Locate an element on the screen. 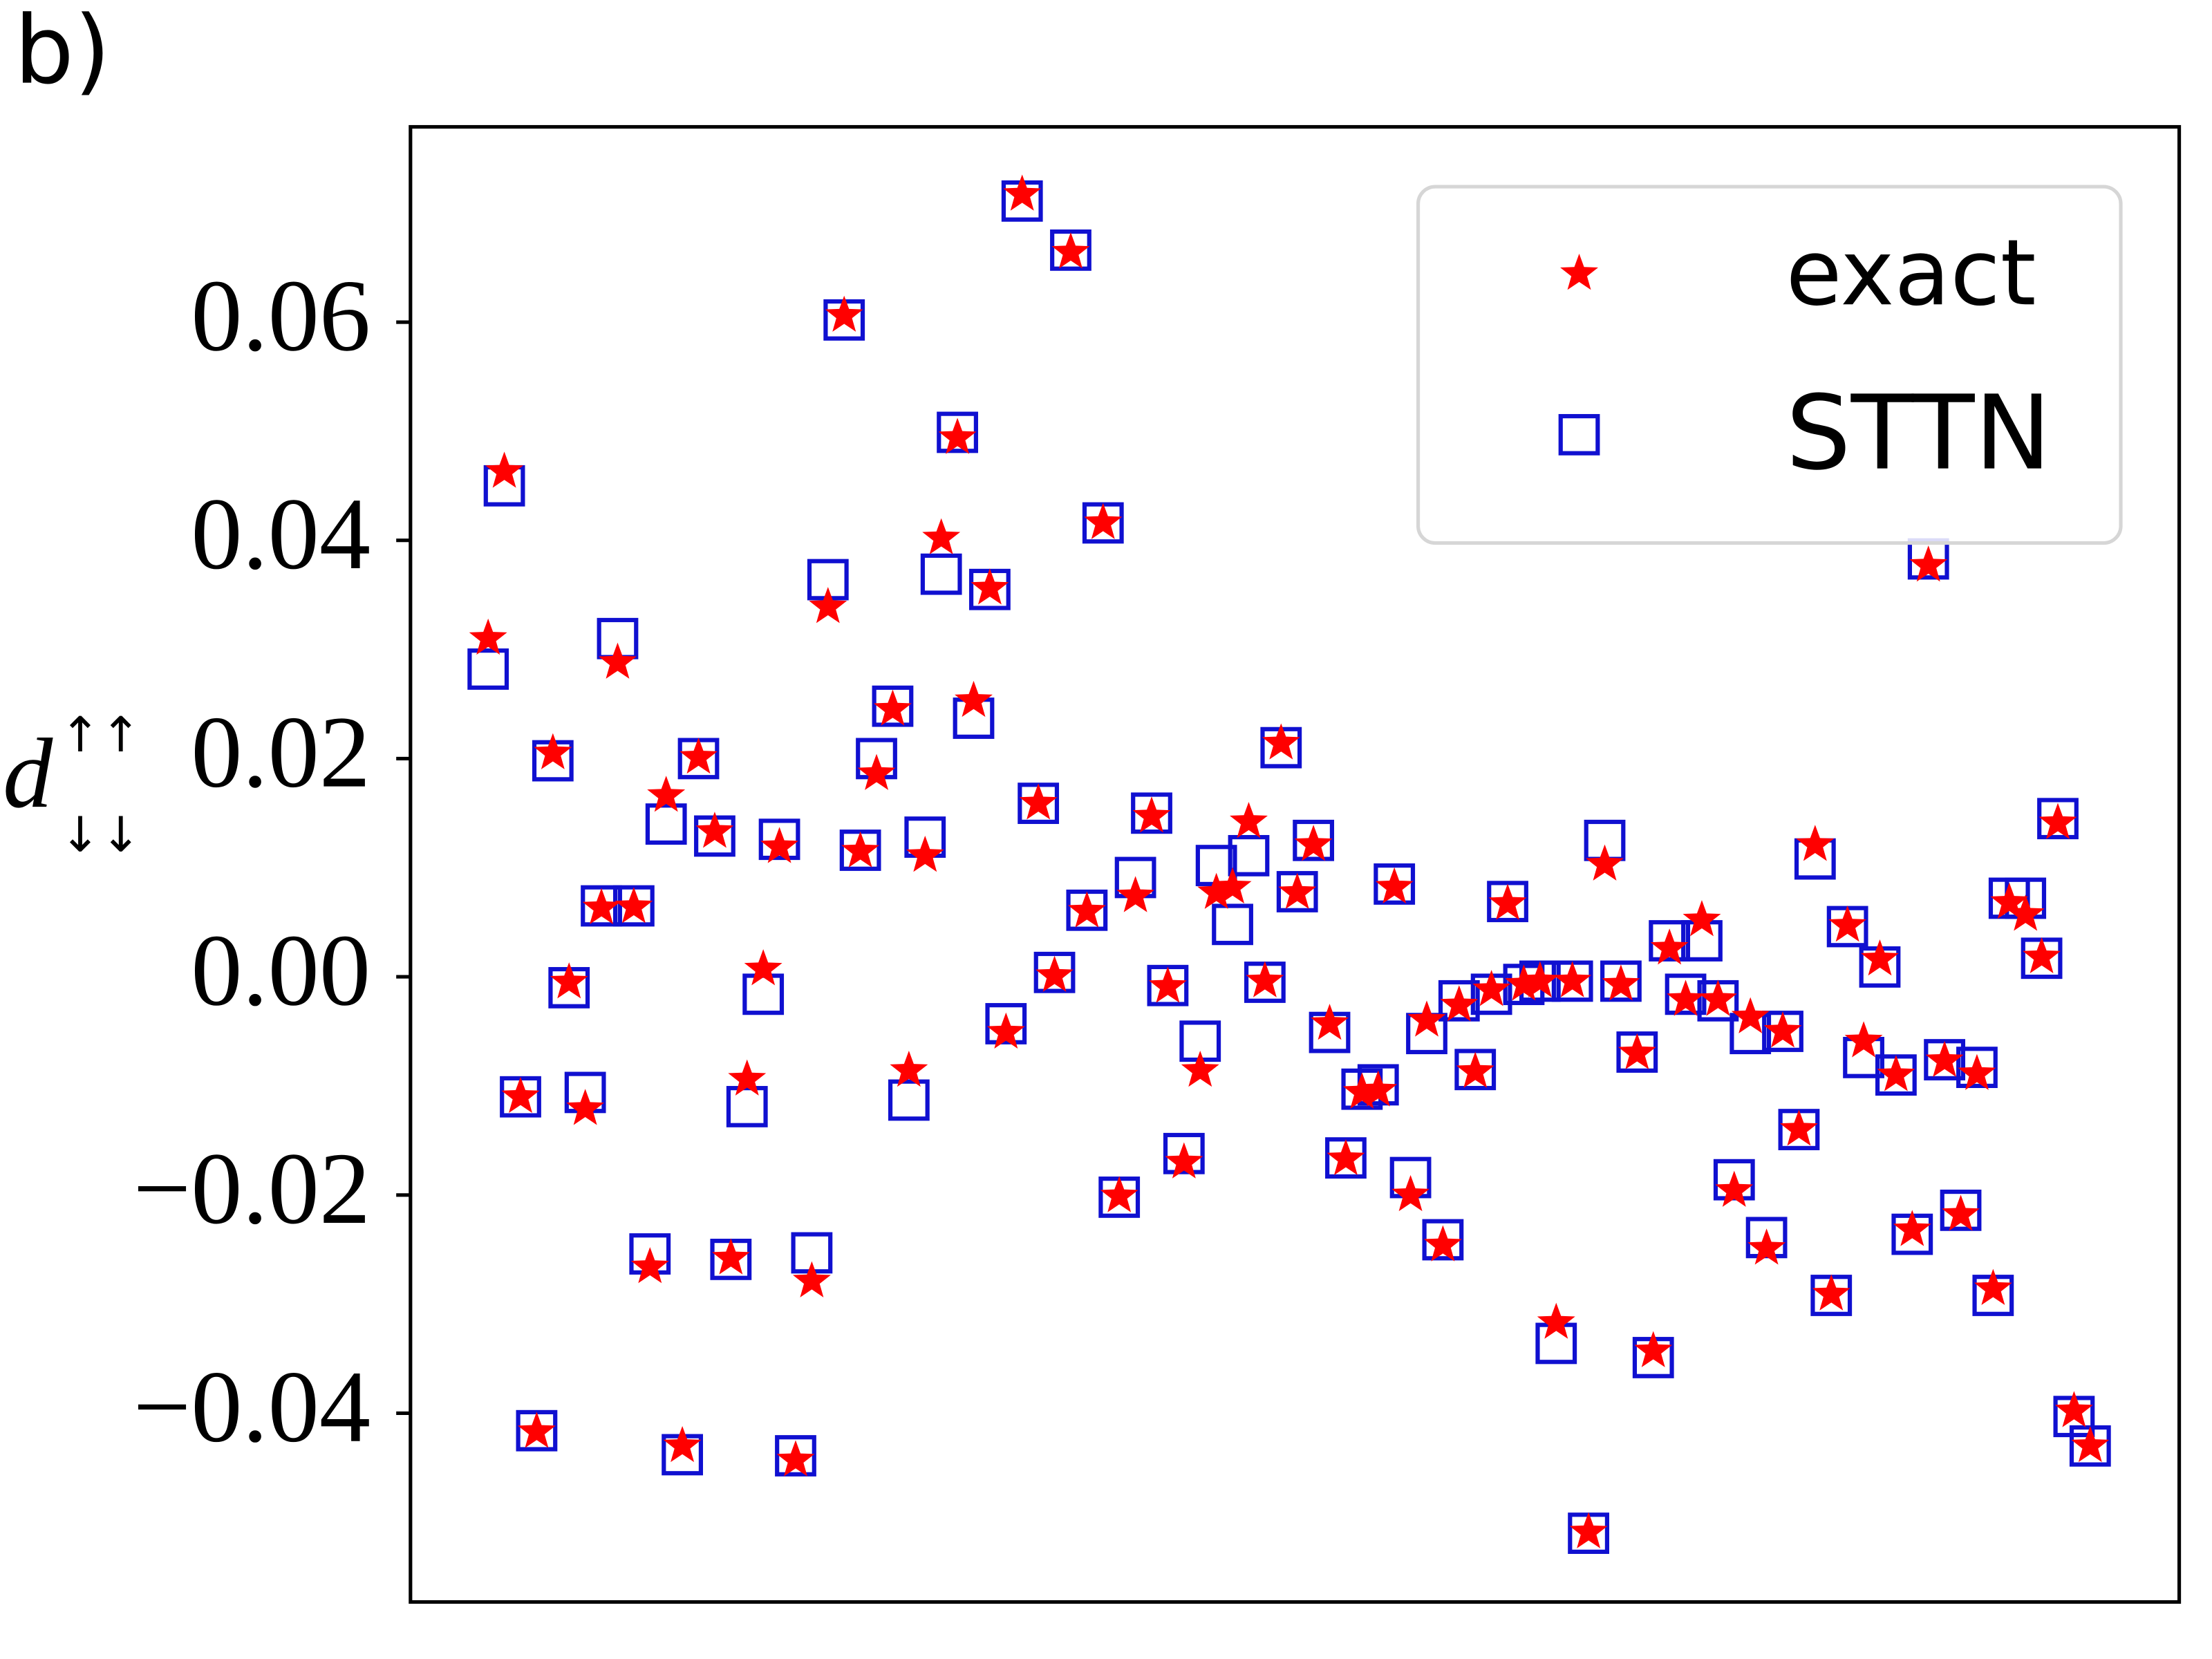 The width and height of the screenshot is (2212, 1659). legend-label: exact is located at coordinates (1911, 273).